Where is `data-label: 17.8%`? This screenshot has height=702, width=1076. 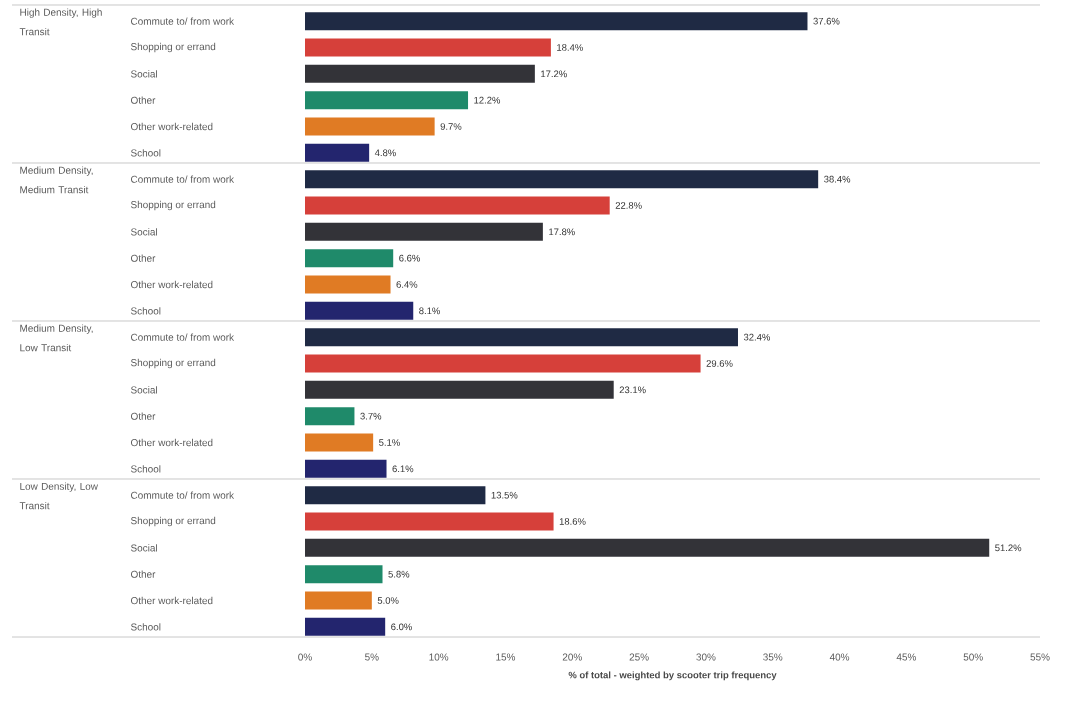
data-label: 17.8% is located at coordinates (562, 232).